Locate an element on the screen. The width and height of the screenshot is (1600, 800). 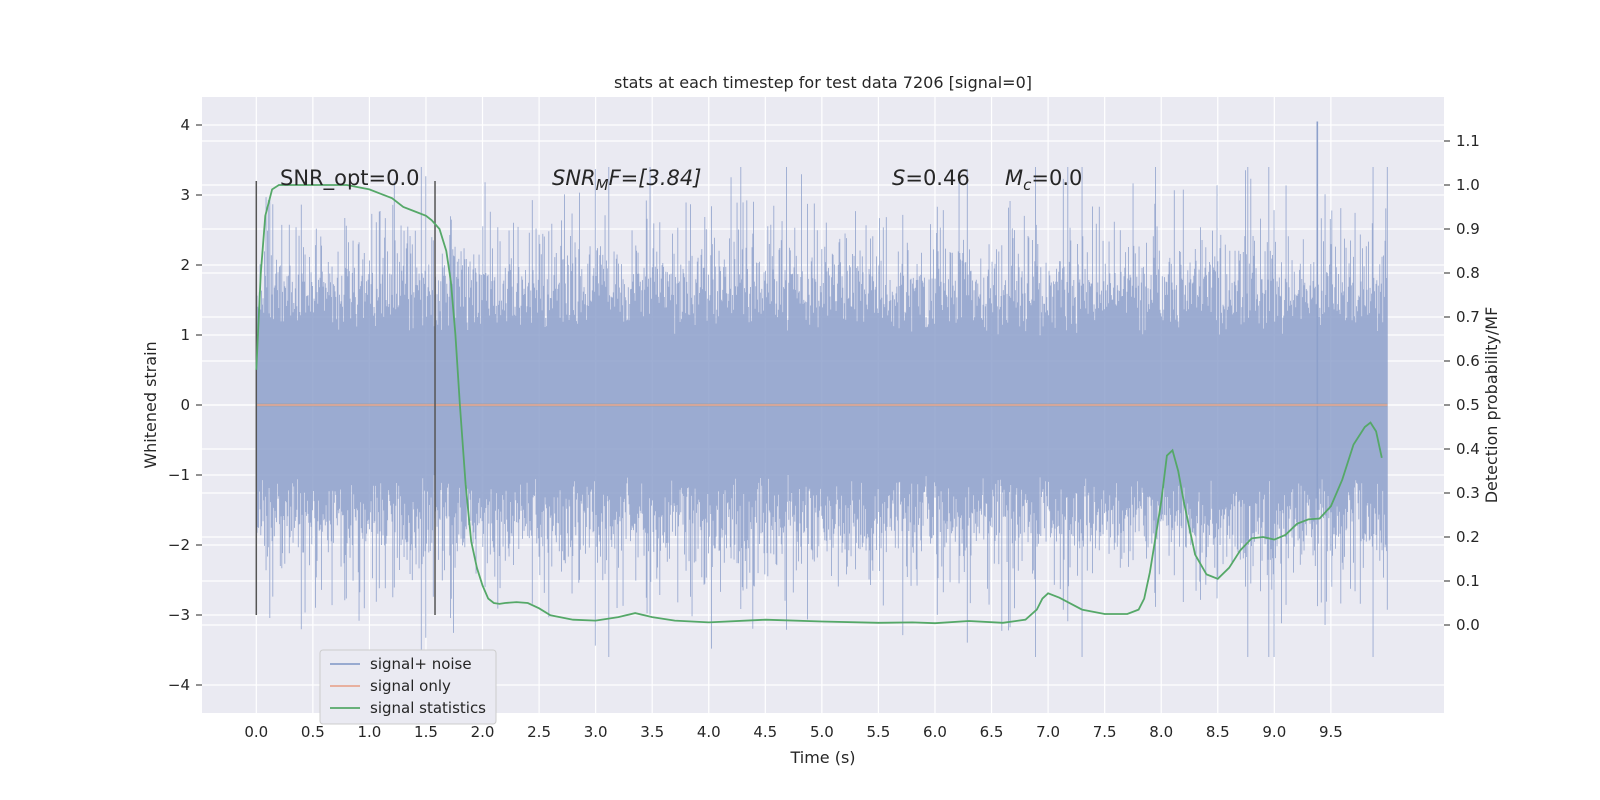
y-left-tick-label: 1 is located at coordinates (185, 335).